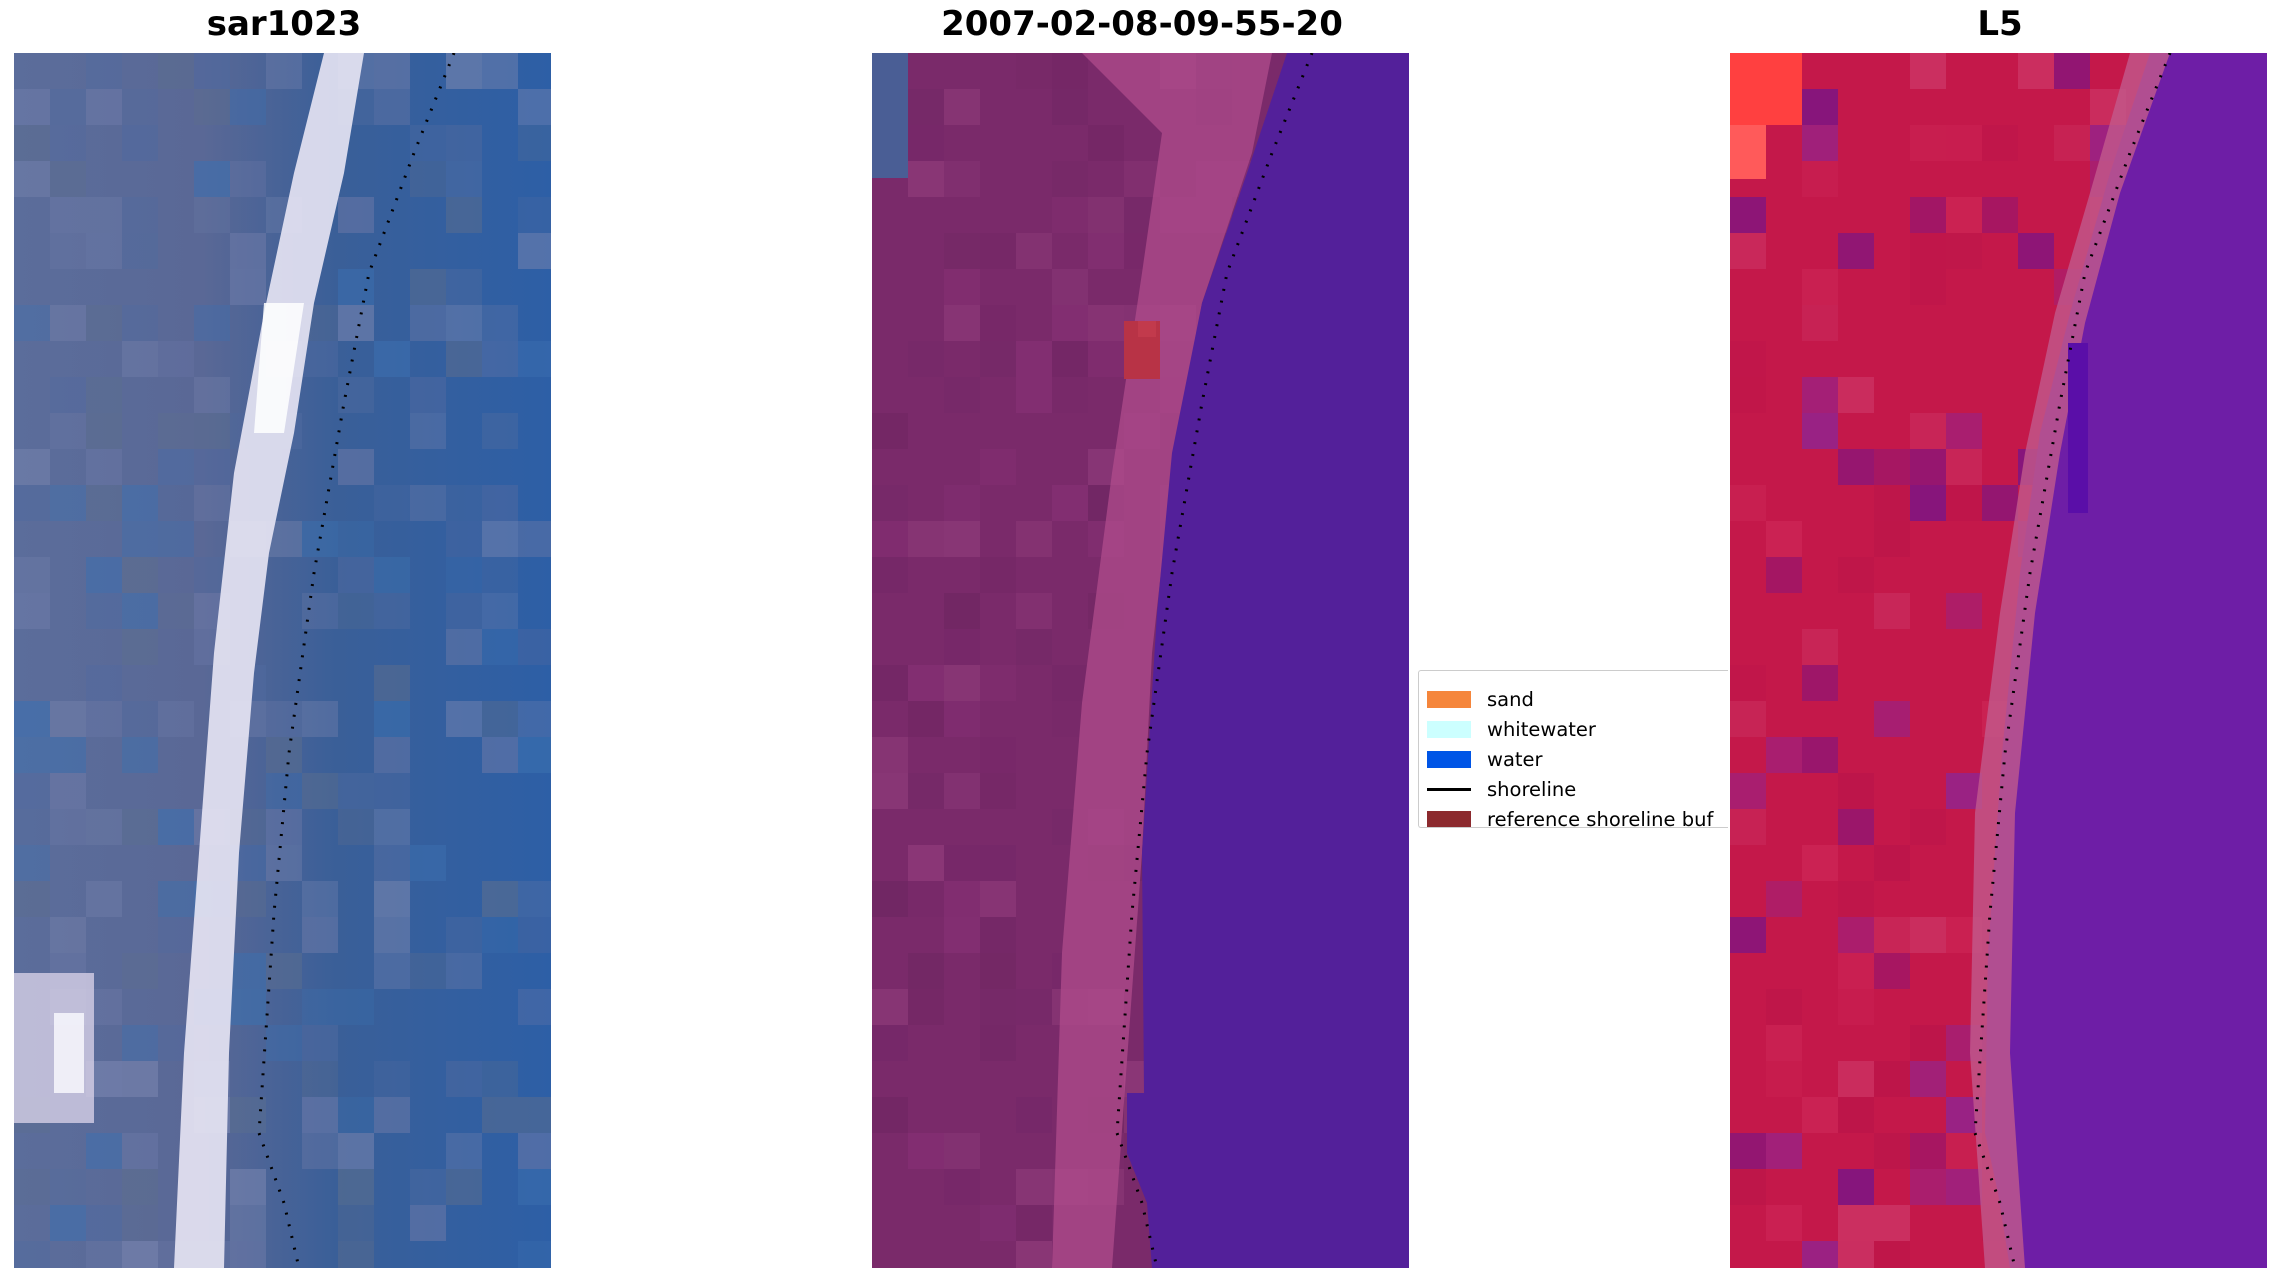 This screenshot has width=2281, height=1283. What do you see at coordinates (1541, 729) in the screenshot?
I see `legend-label-whitewater: whitewater` at bounding box center [1541, 729].